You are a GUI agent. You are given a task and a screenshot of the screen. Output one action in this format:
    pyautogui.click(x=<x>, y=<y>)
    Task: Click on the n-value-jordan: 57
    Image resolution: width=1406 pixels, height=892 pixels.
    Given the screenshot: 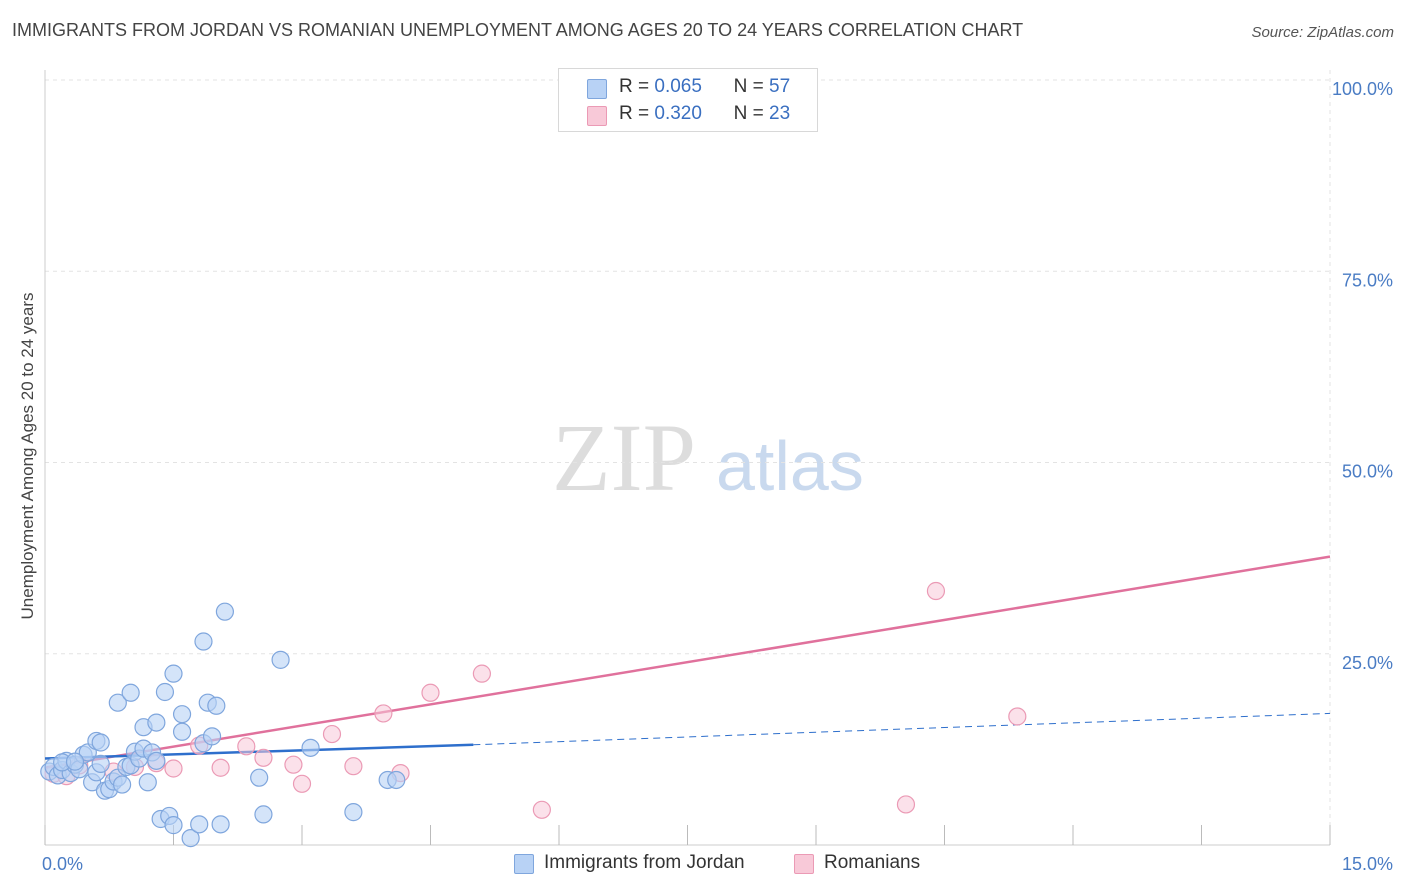 What is the action you would take?
    pyautogui.click(x=780, y=86)
    